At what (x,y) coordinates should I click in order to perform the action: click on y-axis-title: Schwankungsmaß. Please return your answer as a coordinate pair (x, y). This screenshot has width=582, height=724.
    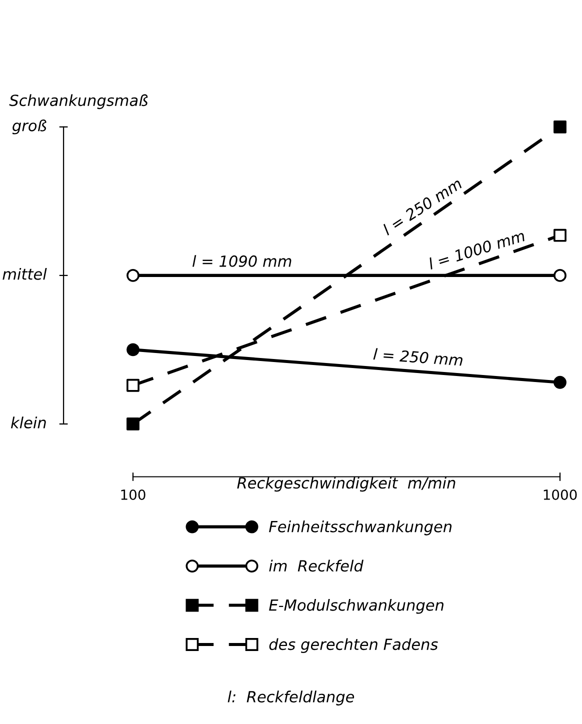
    Looking at the image, I should click on (78, 102).